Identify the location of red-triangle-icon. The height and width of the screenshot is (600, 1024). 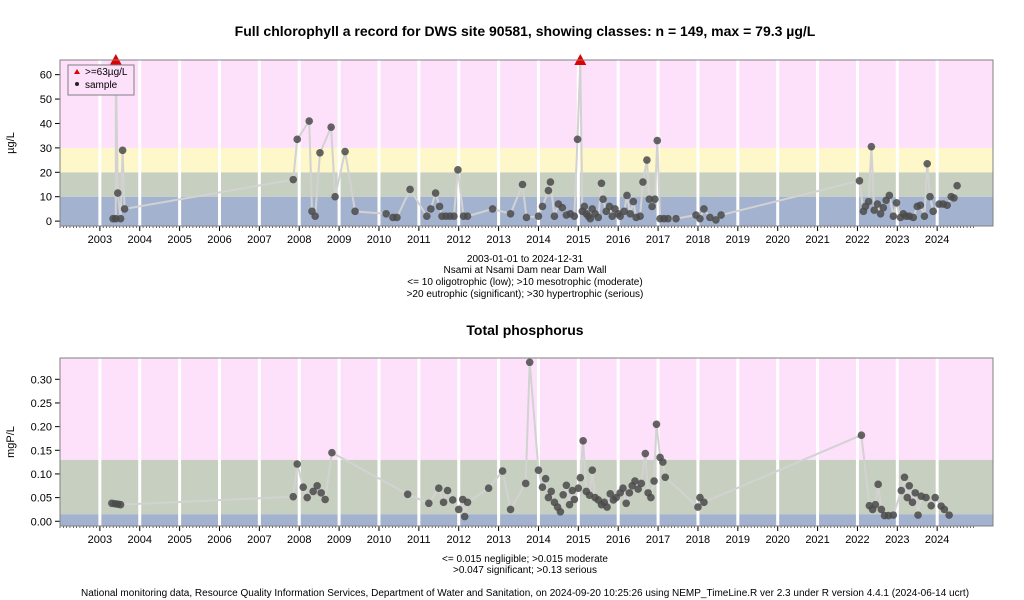
(77, 71).